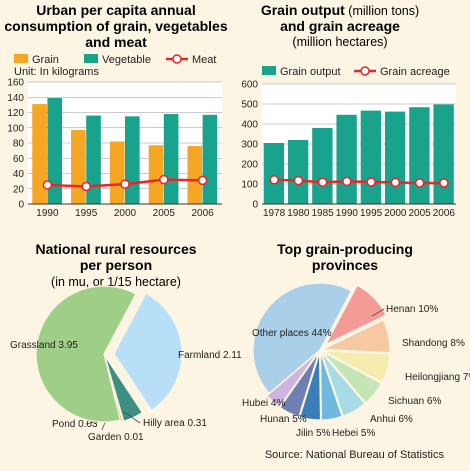 The height and width of the screenshot is (471, 470). Describe the element at coordinates (56, 72) in the screenshot. I see `chart1-unit: Unit: In kilograms` at that location.